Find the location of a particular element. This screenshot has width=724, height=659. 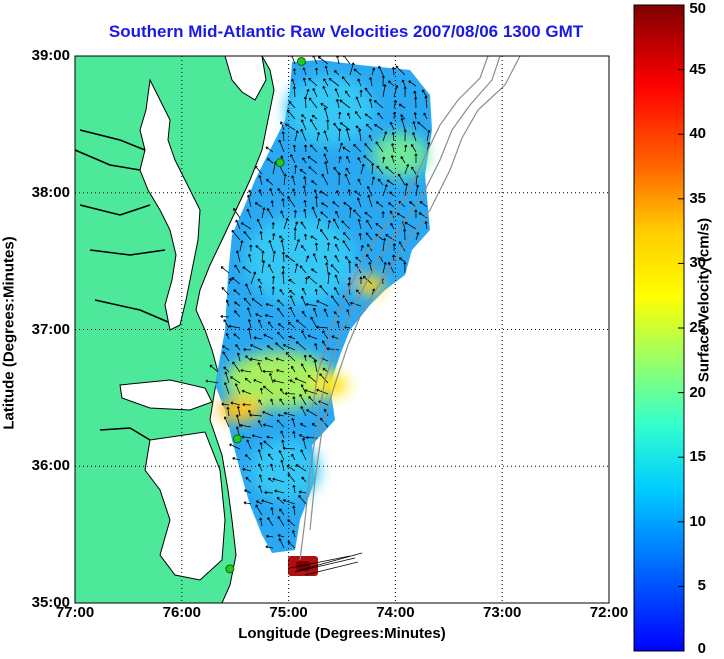

x-tick-label: 74:00 is located at coordinates (395, 612).